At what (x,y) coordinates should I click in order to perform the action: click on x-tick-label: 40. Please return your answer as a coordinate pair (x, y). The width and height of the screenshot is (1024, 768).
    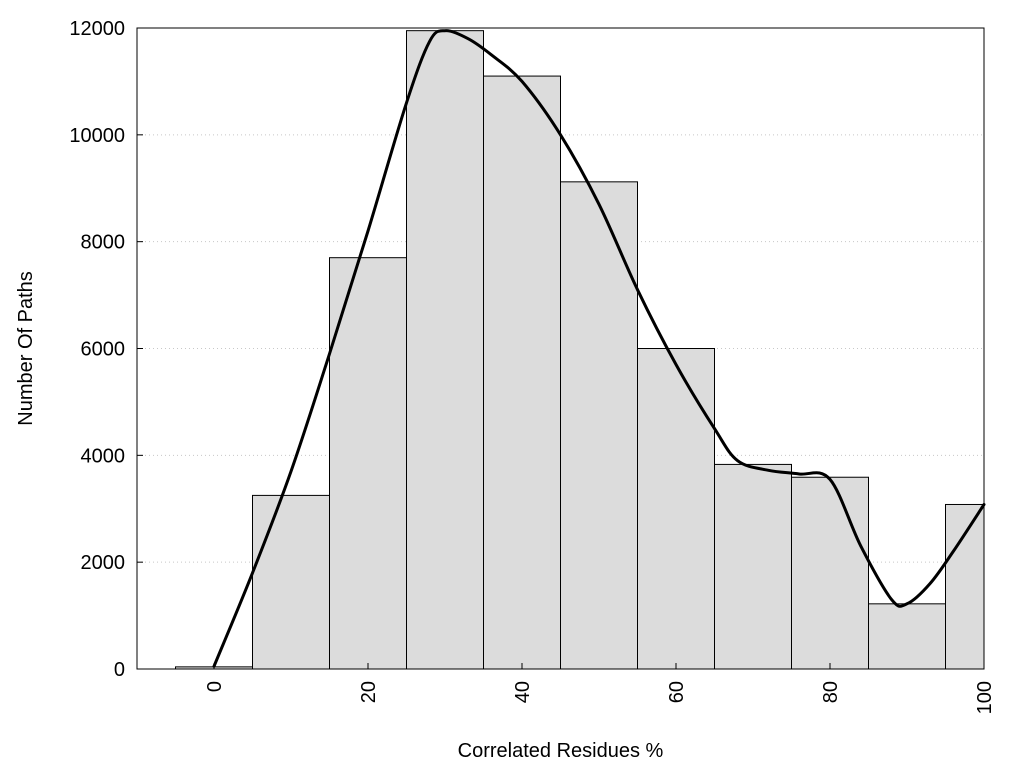
    Looking at the image, I should click on (523, 692).